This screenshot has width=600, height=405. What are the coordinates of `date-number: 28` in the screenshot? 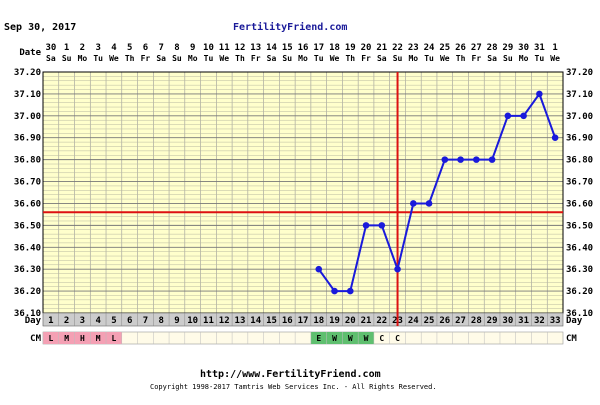 It's located at (492, 48).